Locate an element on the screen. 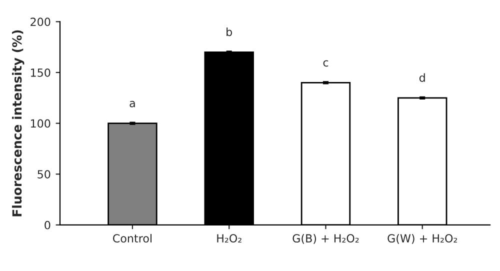  annotation: c is located at coordinates (325, 63).